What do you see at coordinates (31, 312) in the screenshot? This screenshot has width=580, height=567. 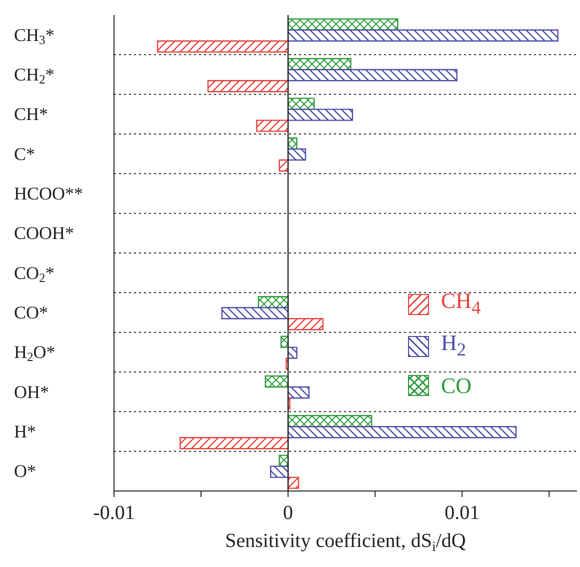 I see `y-tick-label: CO*` at bounding box center [31, 312].